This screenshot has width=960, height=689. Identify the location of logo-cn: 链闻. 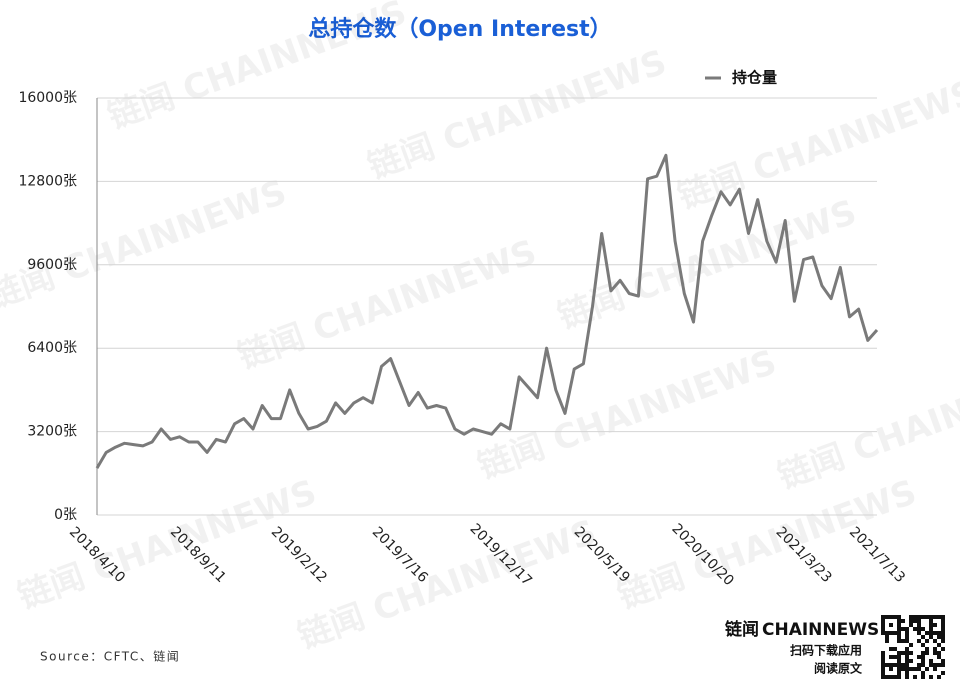
(742, 629).